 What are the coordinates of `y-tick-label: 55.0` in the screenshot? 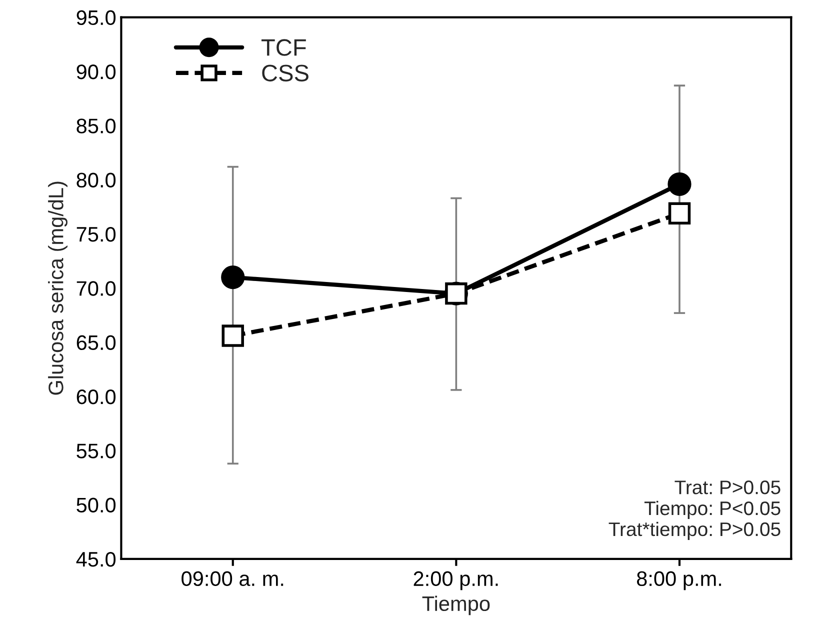 It's located at (96, 451).